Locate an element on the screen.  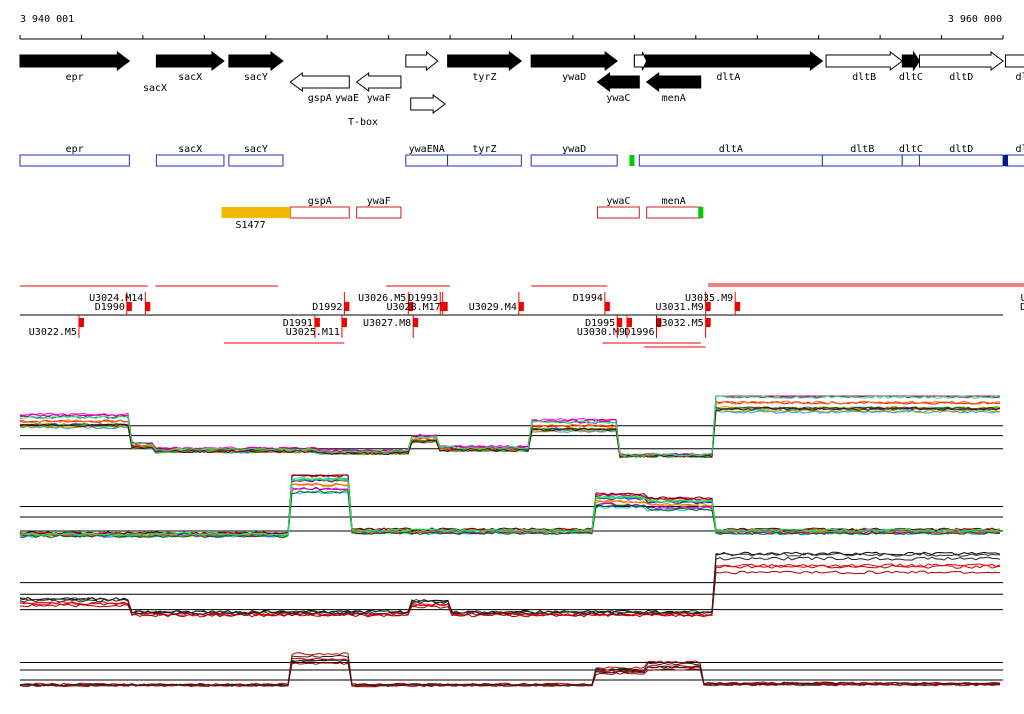
reverse-label-menA: menA is located at coordinates (674, 201).